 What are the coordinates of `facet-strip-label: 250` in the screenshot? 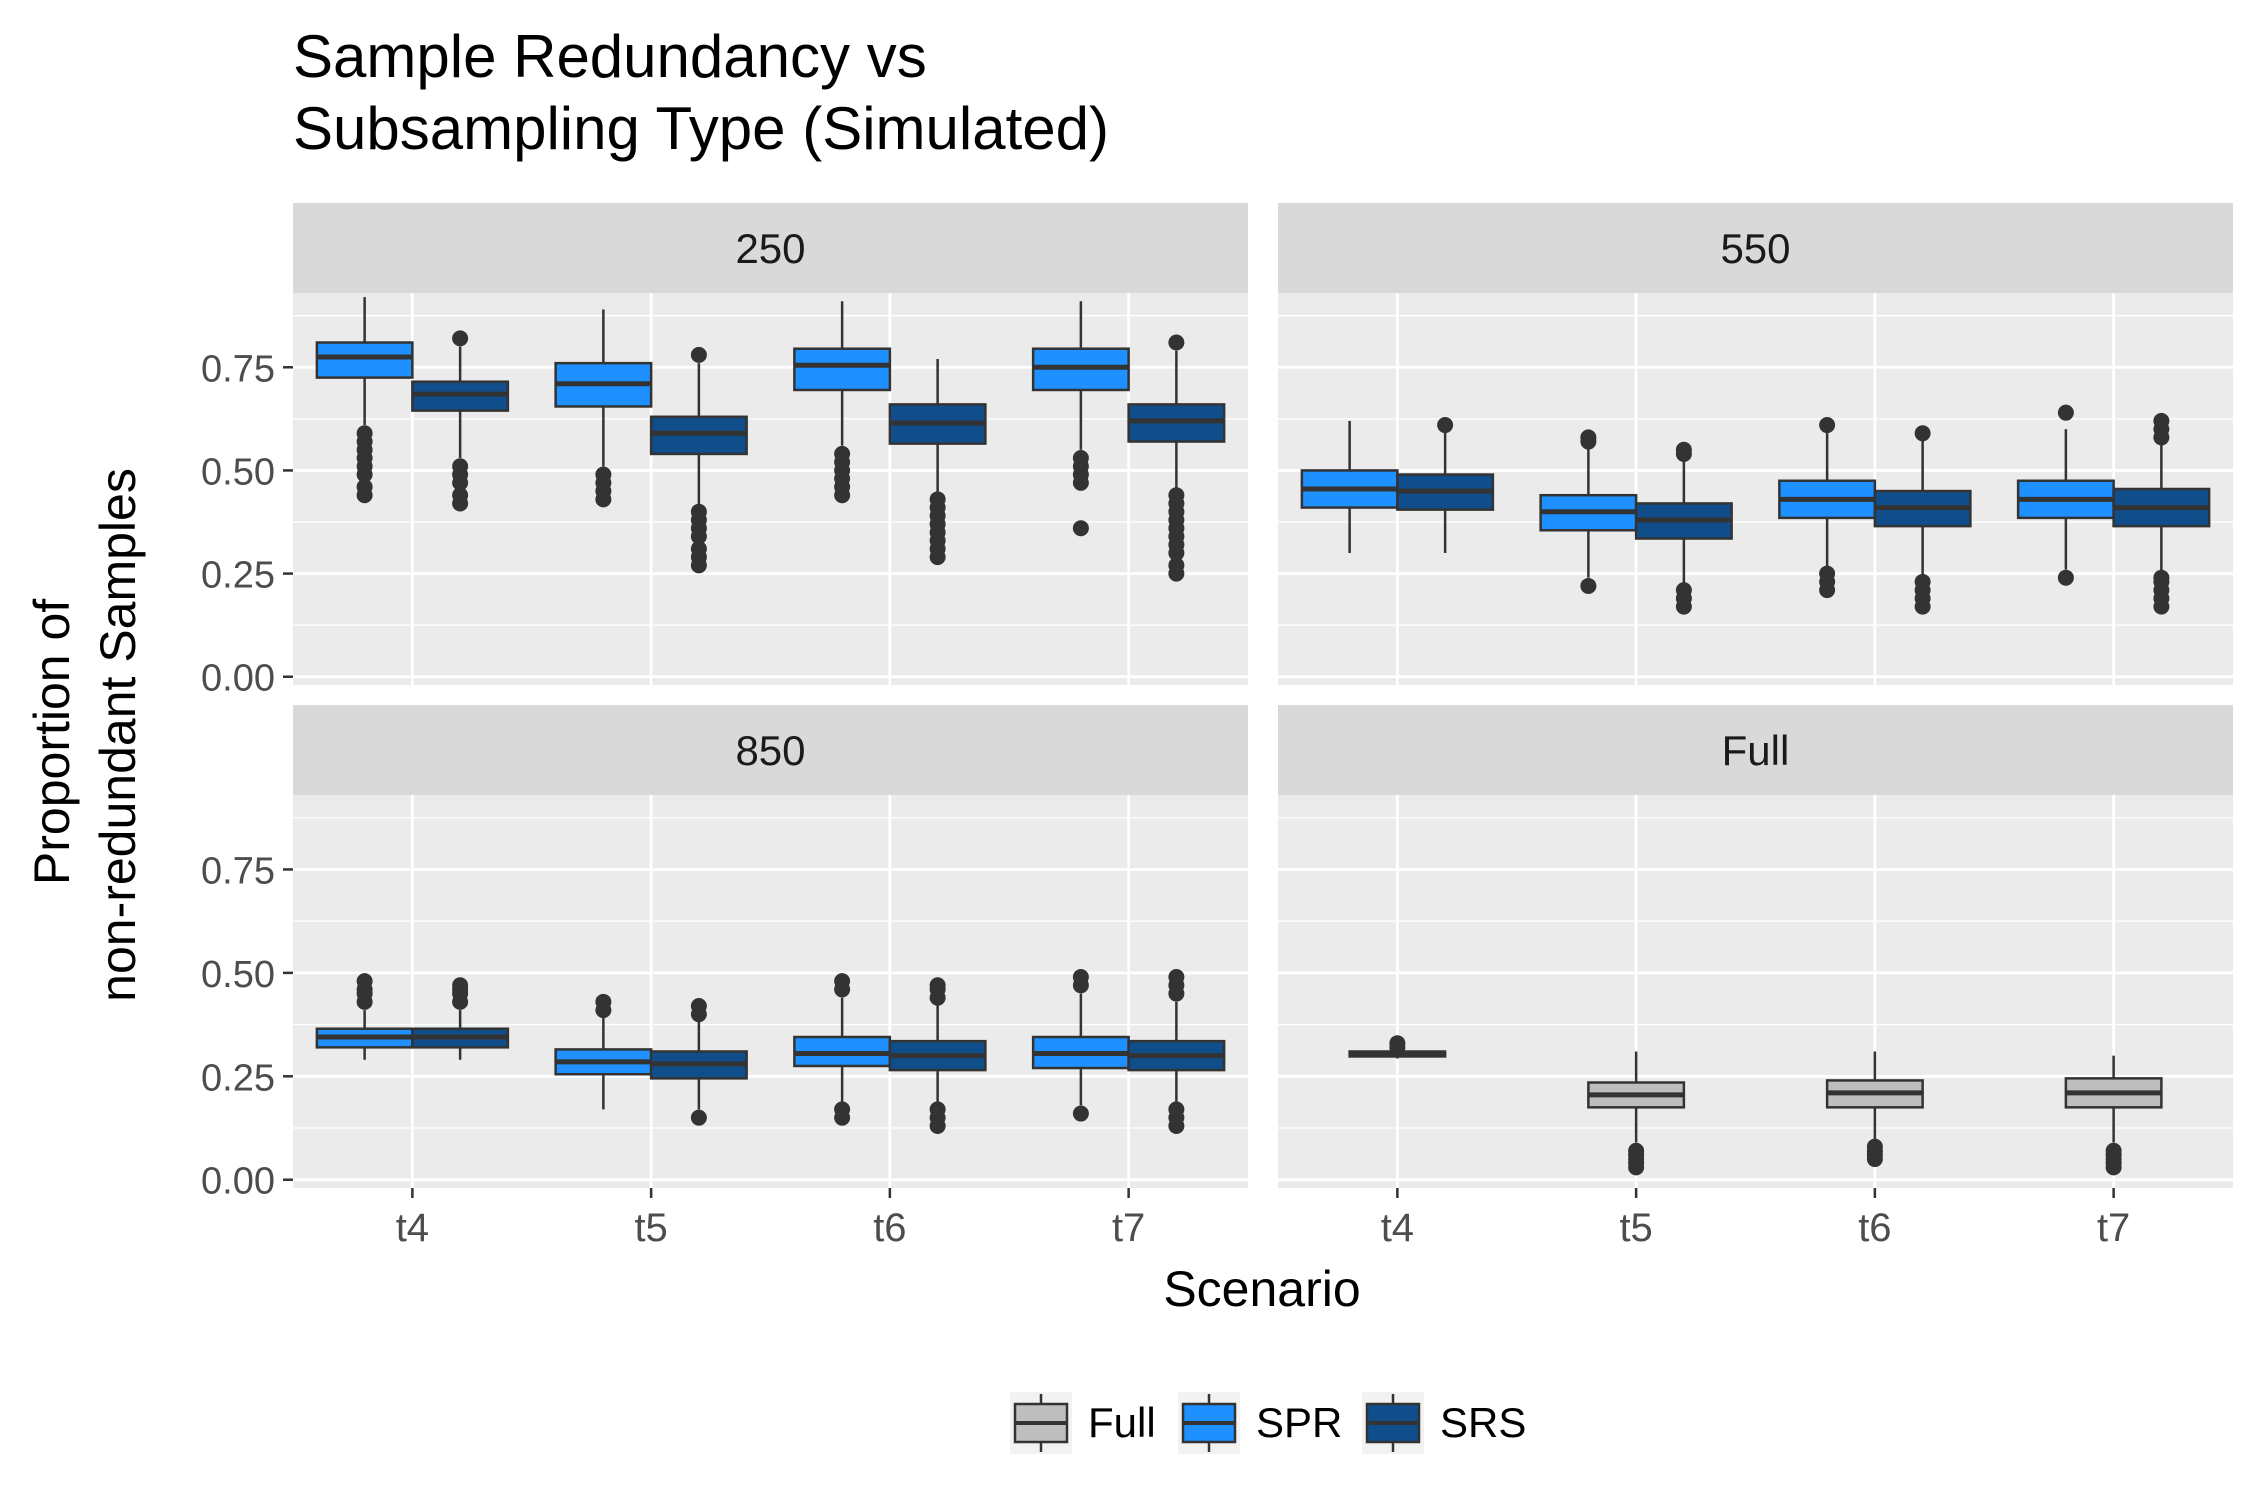 It's located at (770, 248).